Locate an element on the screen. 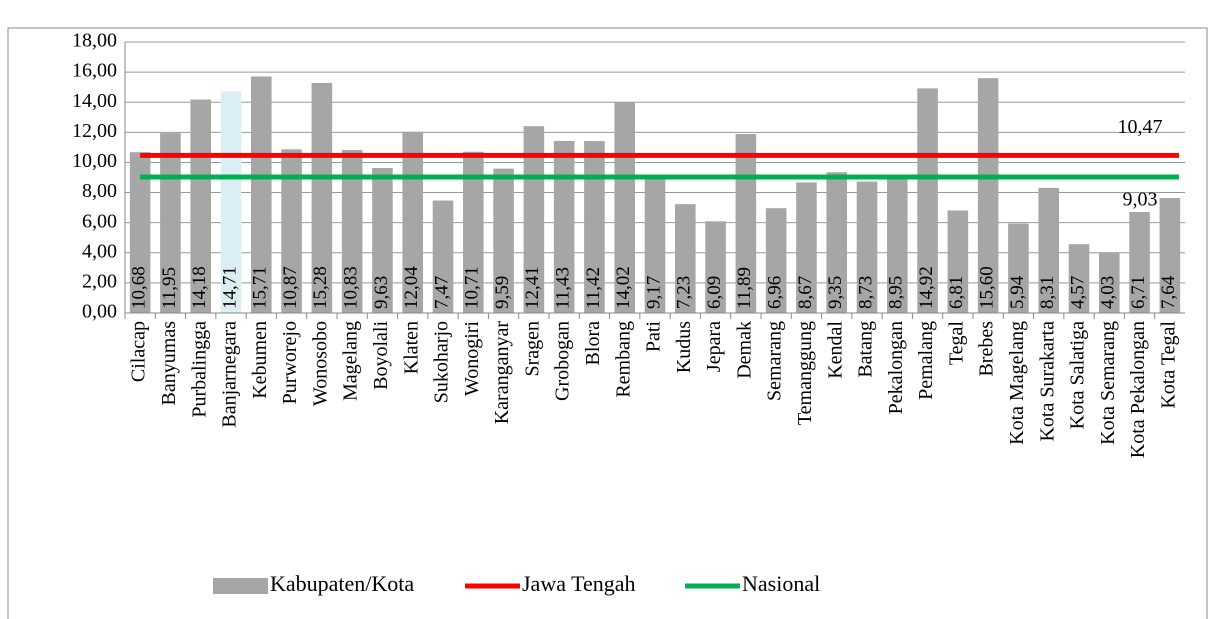 Image resolution: width=1215 pixels, height=619 pixels. value-label: 6,71 is located at coordinates (1138, 292).